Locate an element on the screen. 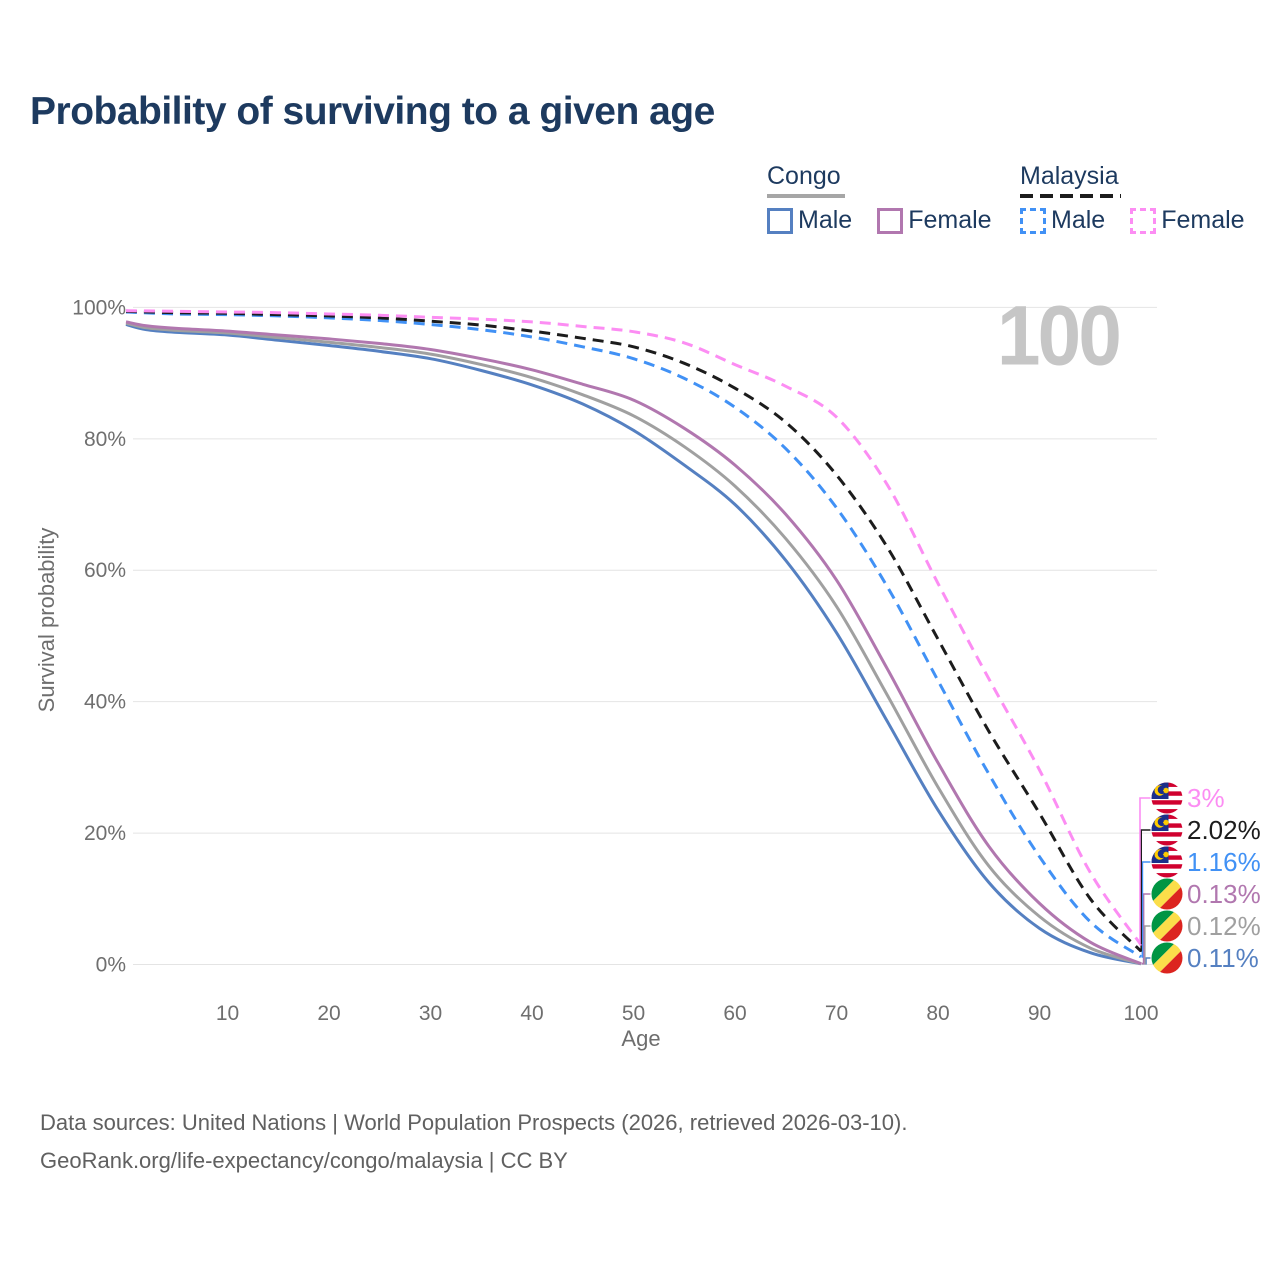  congo-male-swatch-icon is located at coordinates (780, 220).